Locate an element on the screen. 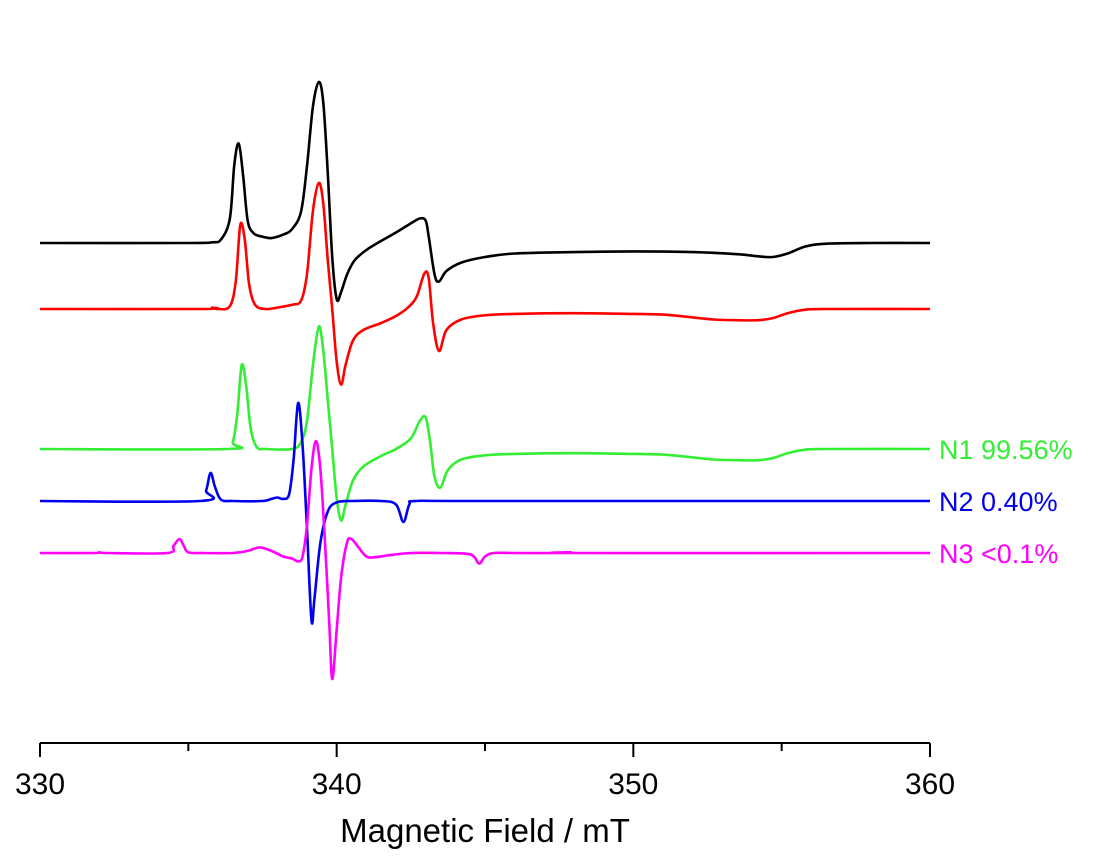  x-axis-title: Magnetic Field / mT is located at coordinates (485, 830).